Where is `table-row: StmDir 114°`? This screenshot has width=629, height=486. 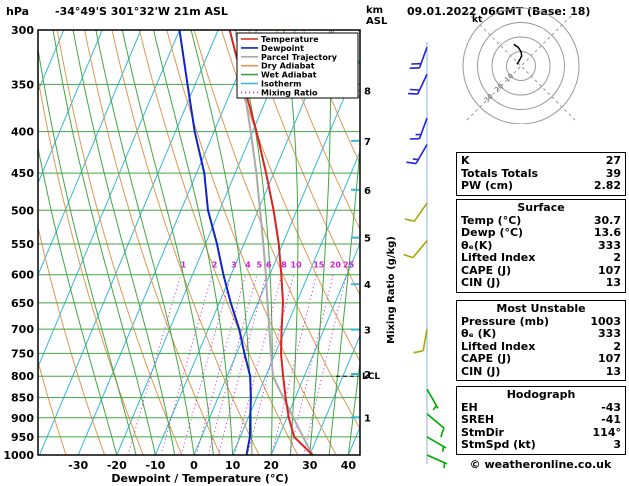 table-row: StmDir 114° is located at coordinates (541, 432).